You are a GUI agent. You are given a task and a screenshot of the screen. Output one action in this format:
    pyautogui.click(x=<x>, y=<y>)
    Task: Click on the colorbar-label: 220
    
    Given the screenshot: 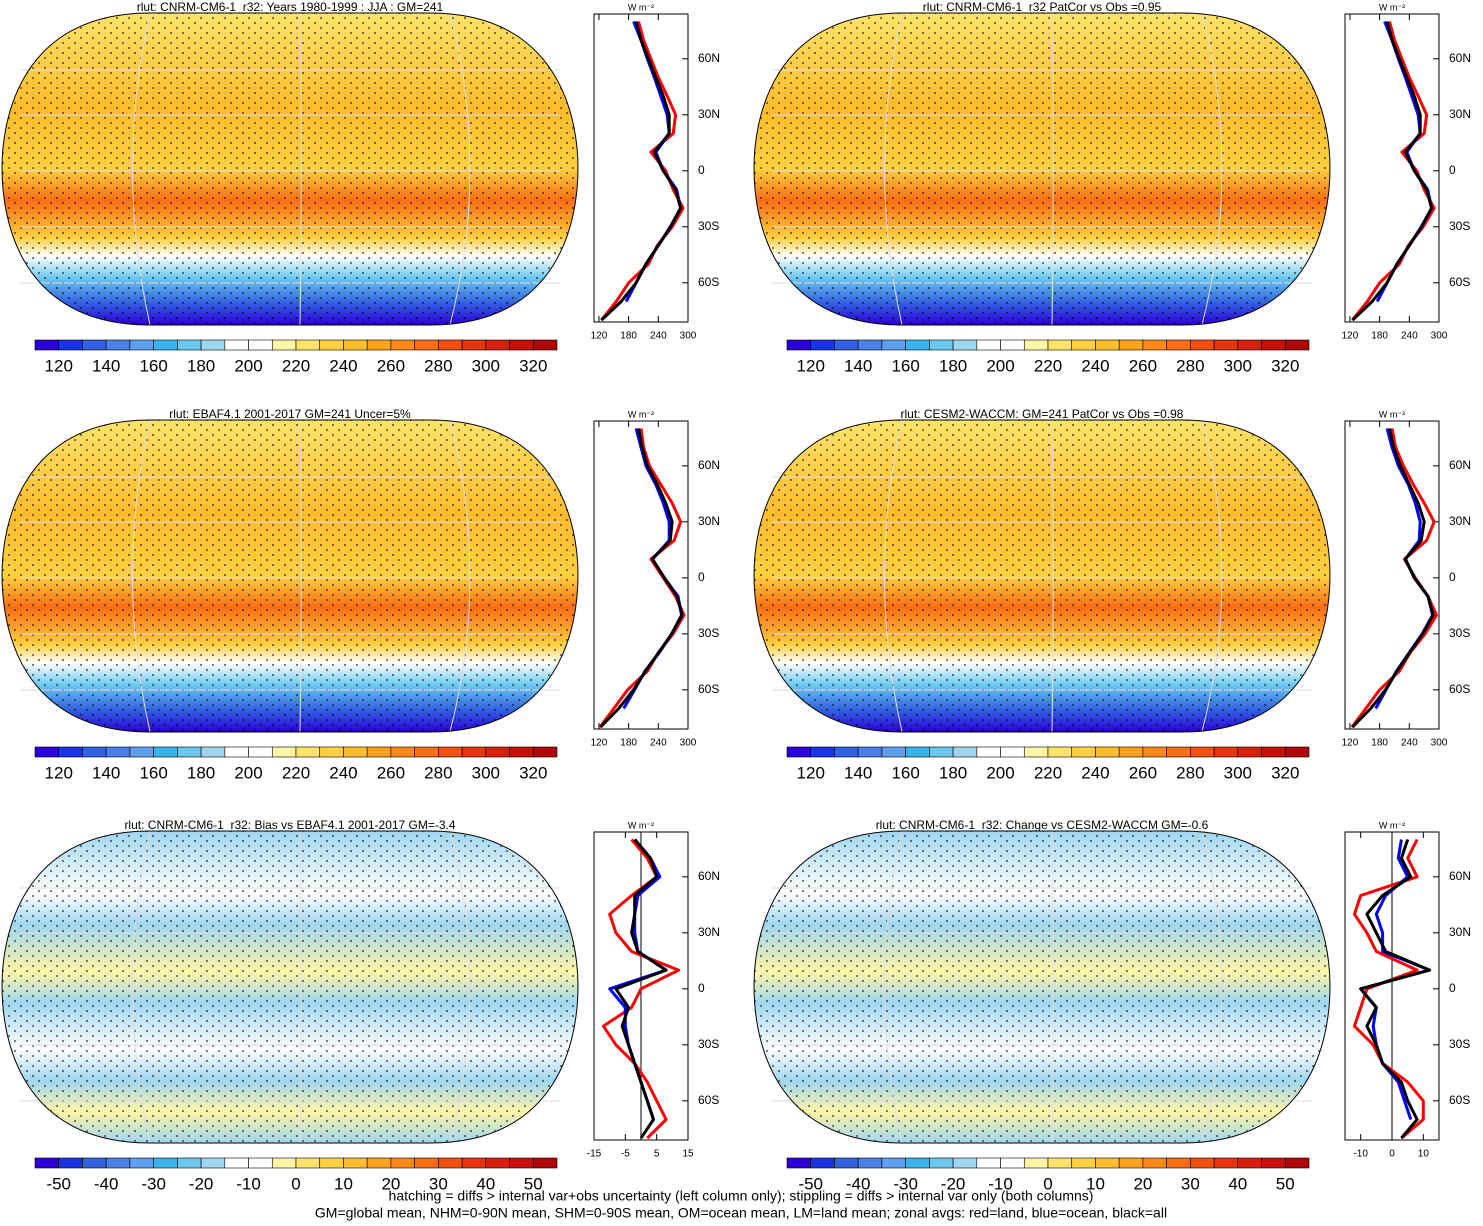 What is the action you would take?
    pyautogui.click(x=1048, y=772)
    